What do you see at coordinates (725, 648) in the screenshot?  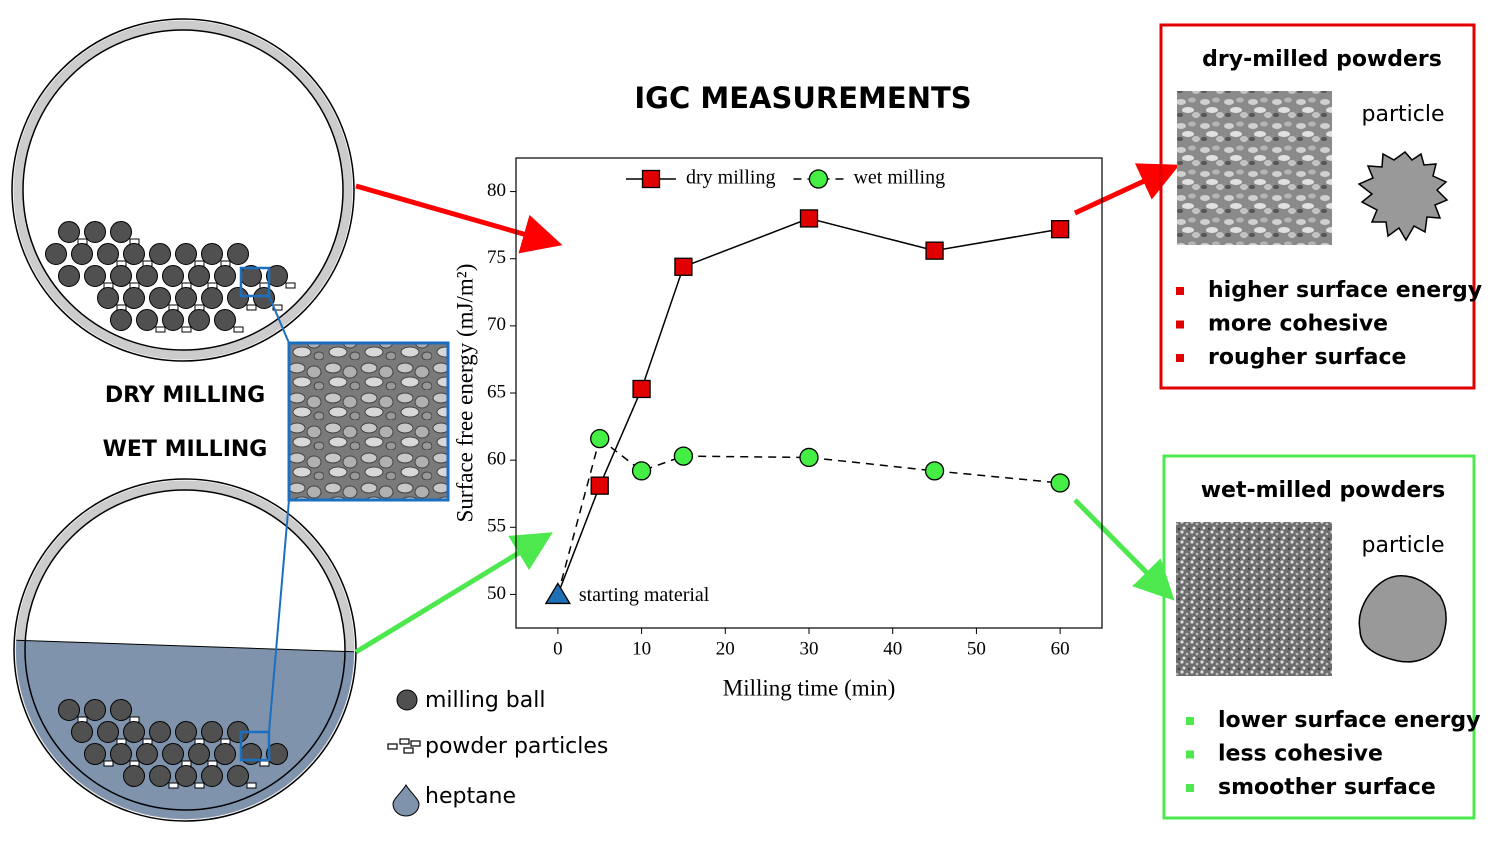 I see `x-tick-label: 20` at bounding box center [725, 648].